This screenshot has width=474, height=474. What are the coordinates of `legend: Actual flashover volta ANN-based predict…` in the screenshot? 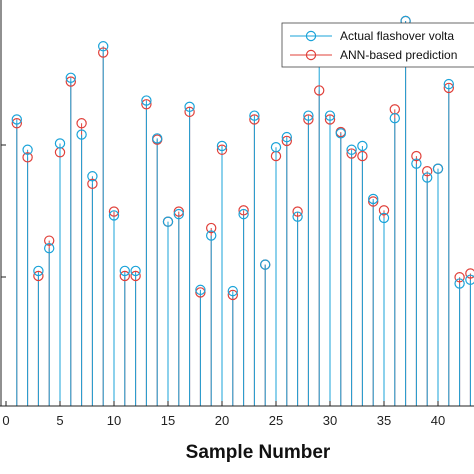 It's located at (377, 45).